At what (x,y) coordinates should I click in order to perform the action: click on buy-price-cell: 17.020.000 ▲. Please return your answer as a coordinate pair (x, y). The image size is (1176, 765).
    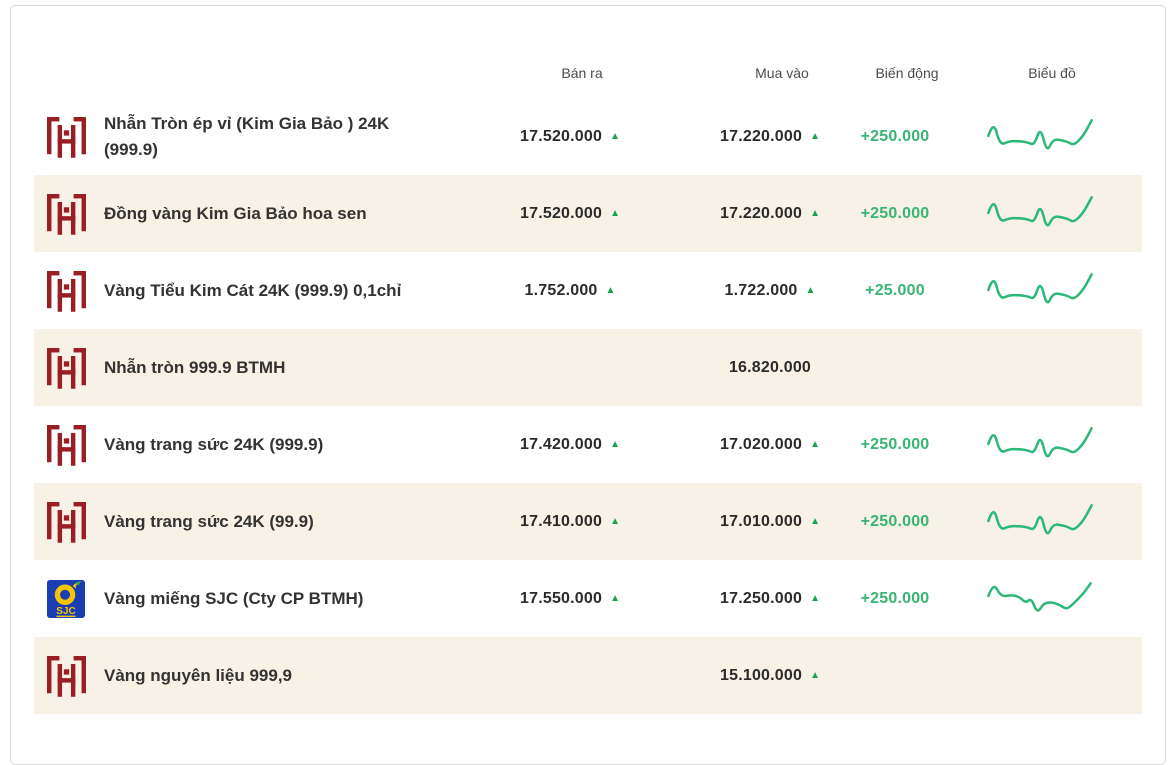
    Looking at the image, I should click on (770, 445).